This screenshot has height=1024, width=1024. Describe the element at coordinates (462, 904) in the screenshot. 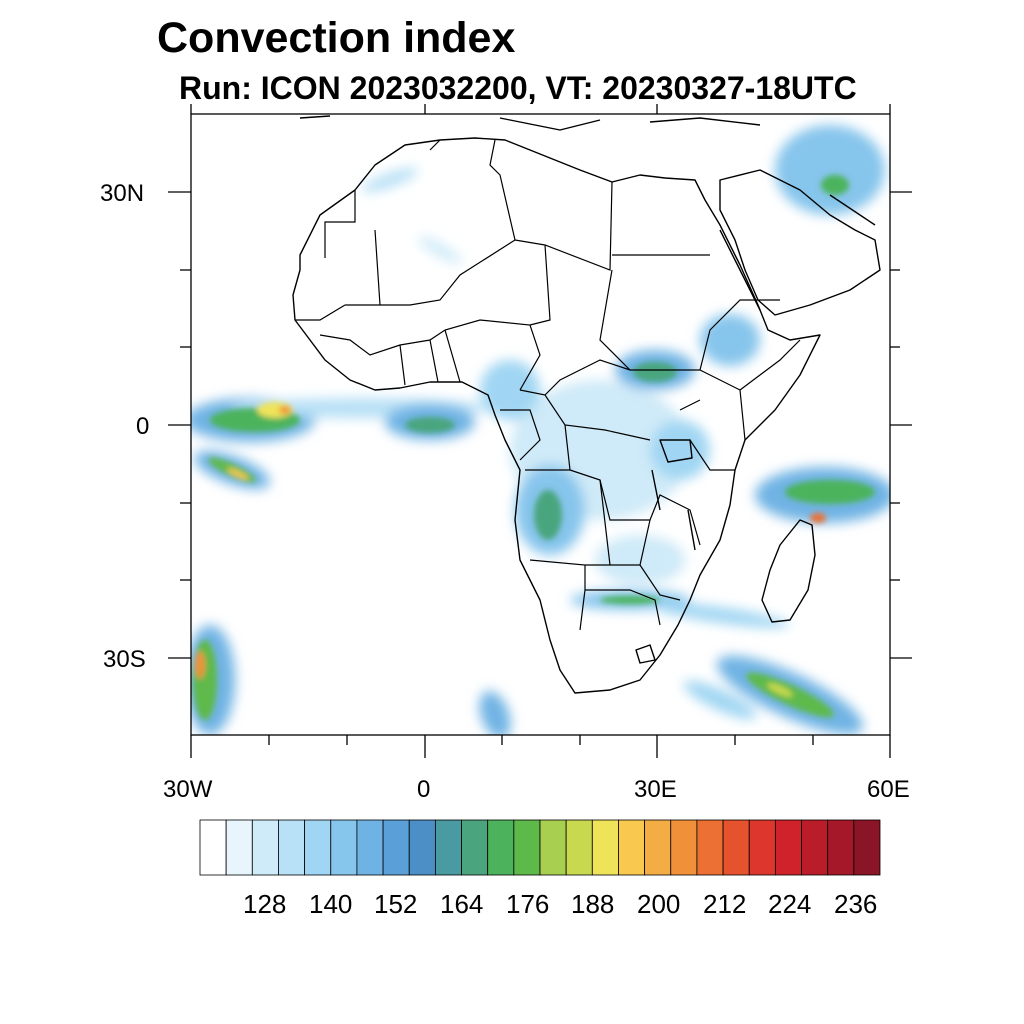

I see `colorbar-label-164: 164` at that location.